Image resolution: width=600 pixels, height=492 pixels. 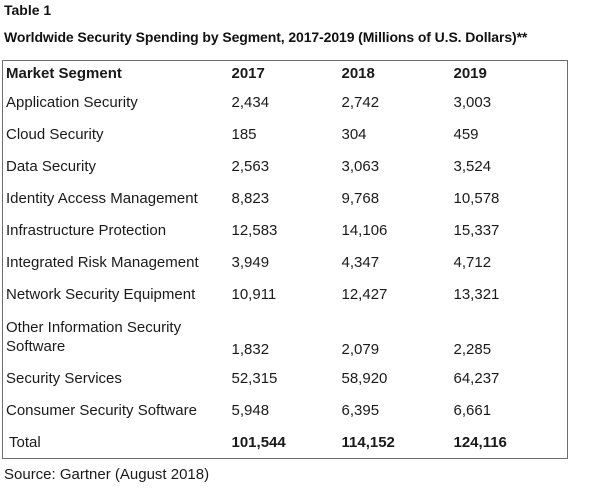 What do you see at coordinates (472, 410) in the screenshot?
I see `value-2019-cell: 6,661` at bounding box center [472, 410].